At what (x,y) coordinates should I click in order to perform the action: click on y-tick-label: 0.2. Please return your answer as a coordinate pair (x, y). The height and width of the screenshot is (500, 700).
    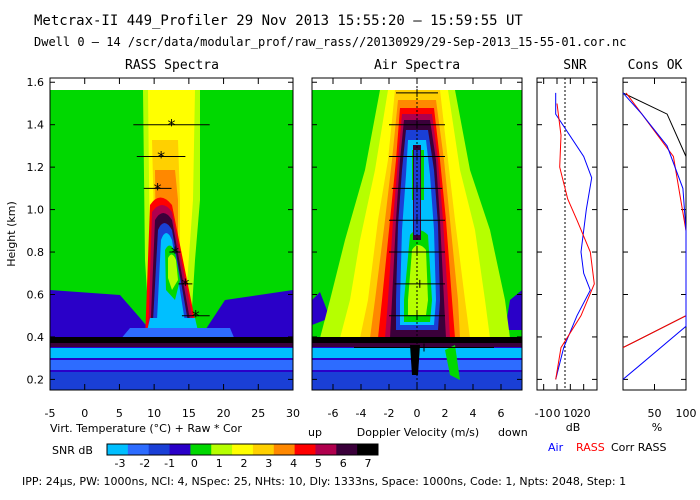
    Looking at the image, I should click on (36, 379).